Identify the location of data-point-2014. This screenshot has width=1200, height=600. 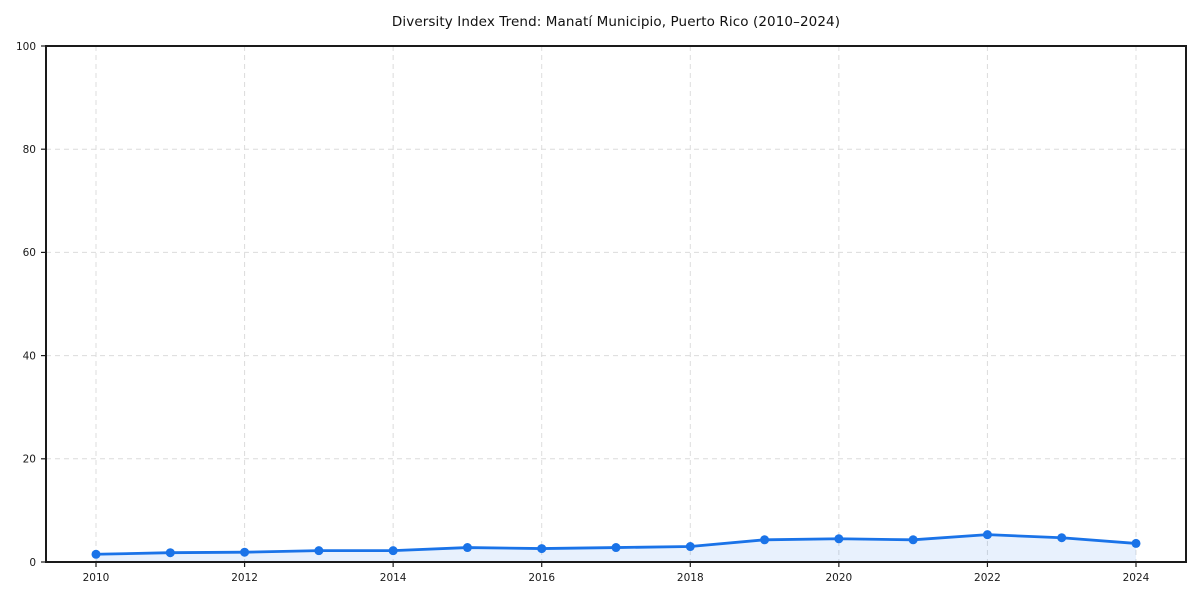
(393, 551).